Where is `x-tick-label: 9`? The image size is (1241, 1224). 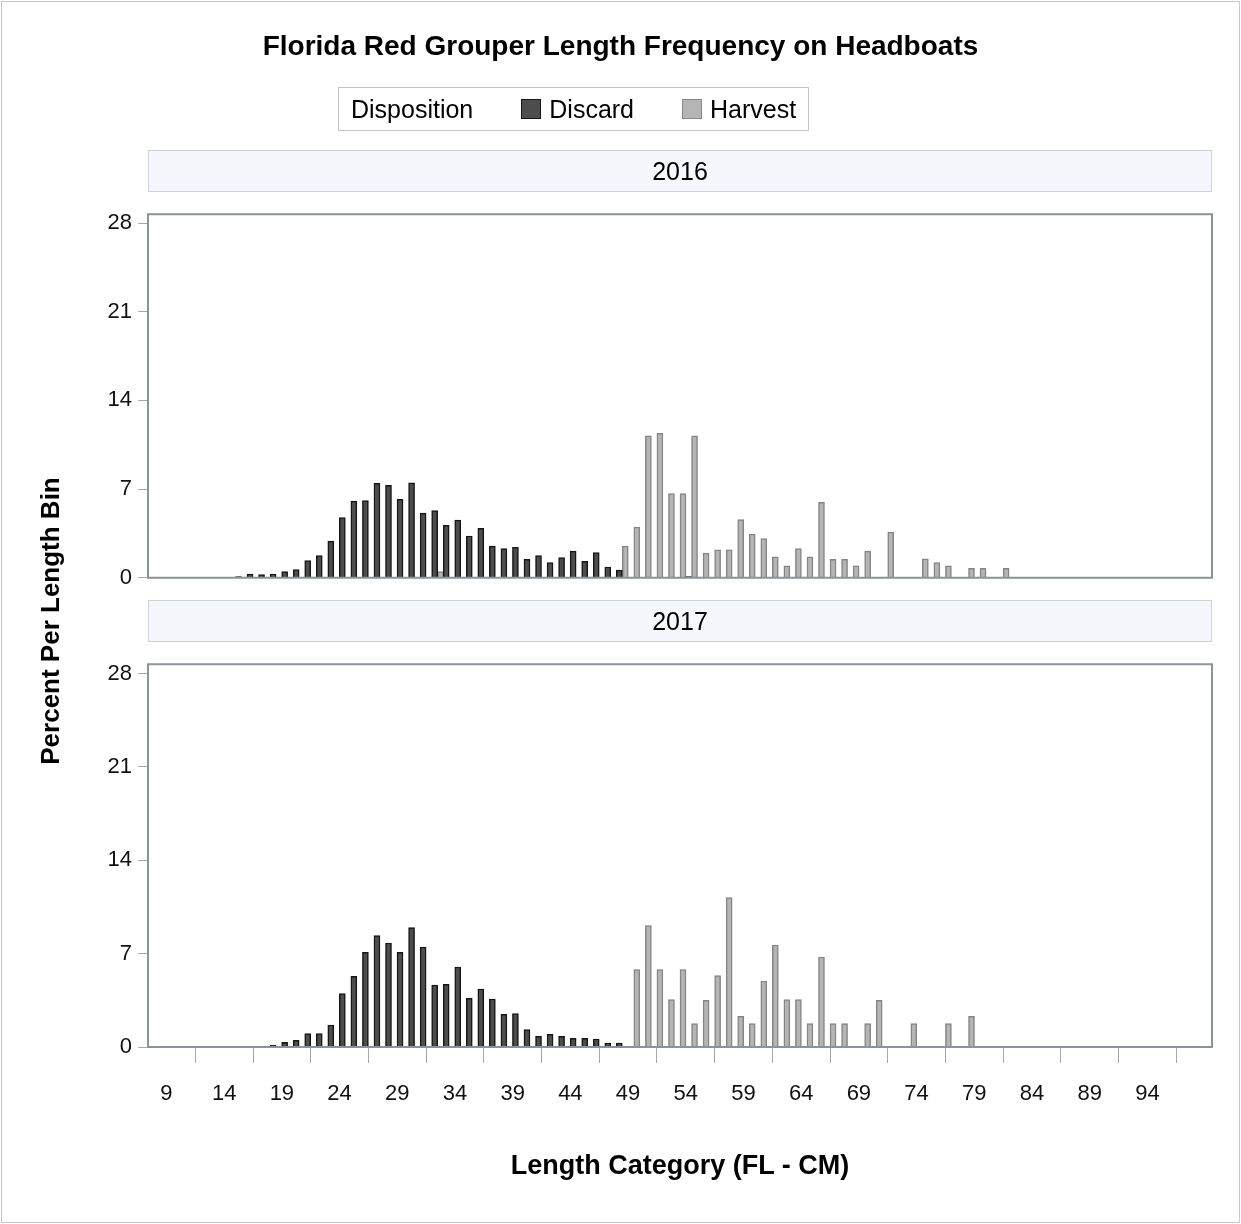
x-tick-label: 9 is located at coordinates (166, 1093).